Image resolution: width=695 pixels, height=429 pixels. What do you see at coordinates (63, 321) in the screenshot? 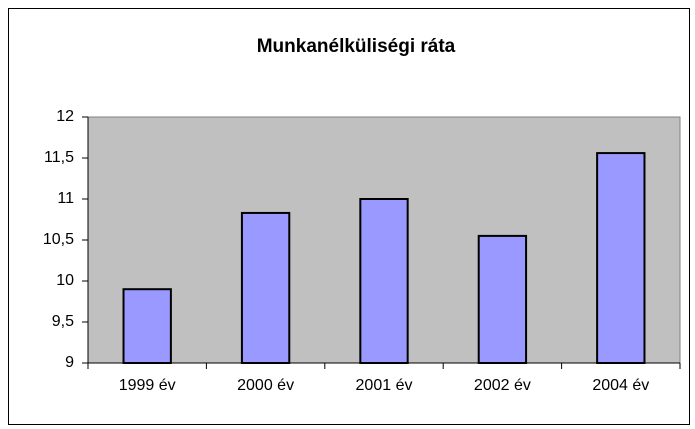
I see `y-tick-label: 9,5` at bounding box center [63, 321].